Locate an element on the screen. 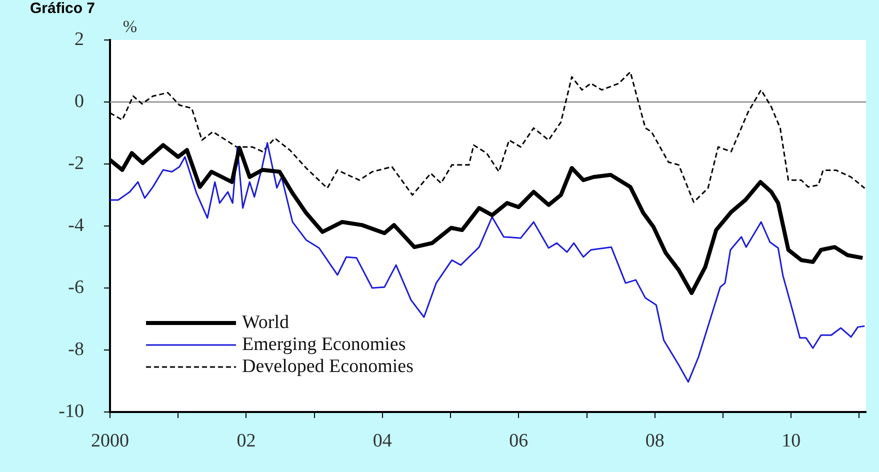  legend-label: Developed Economies is located at coordinates (328, 367).